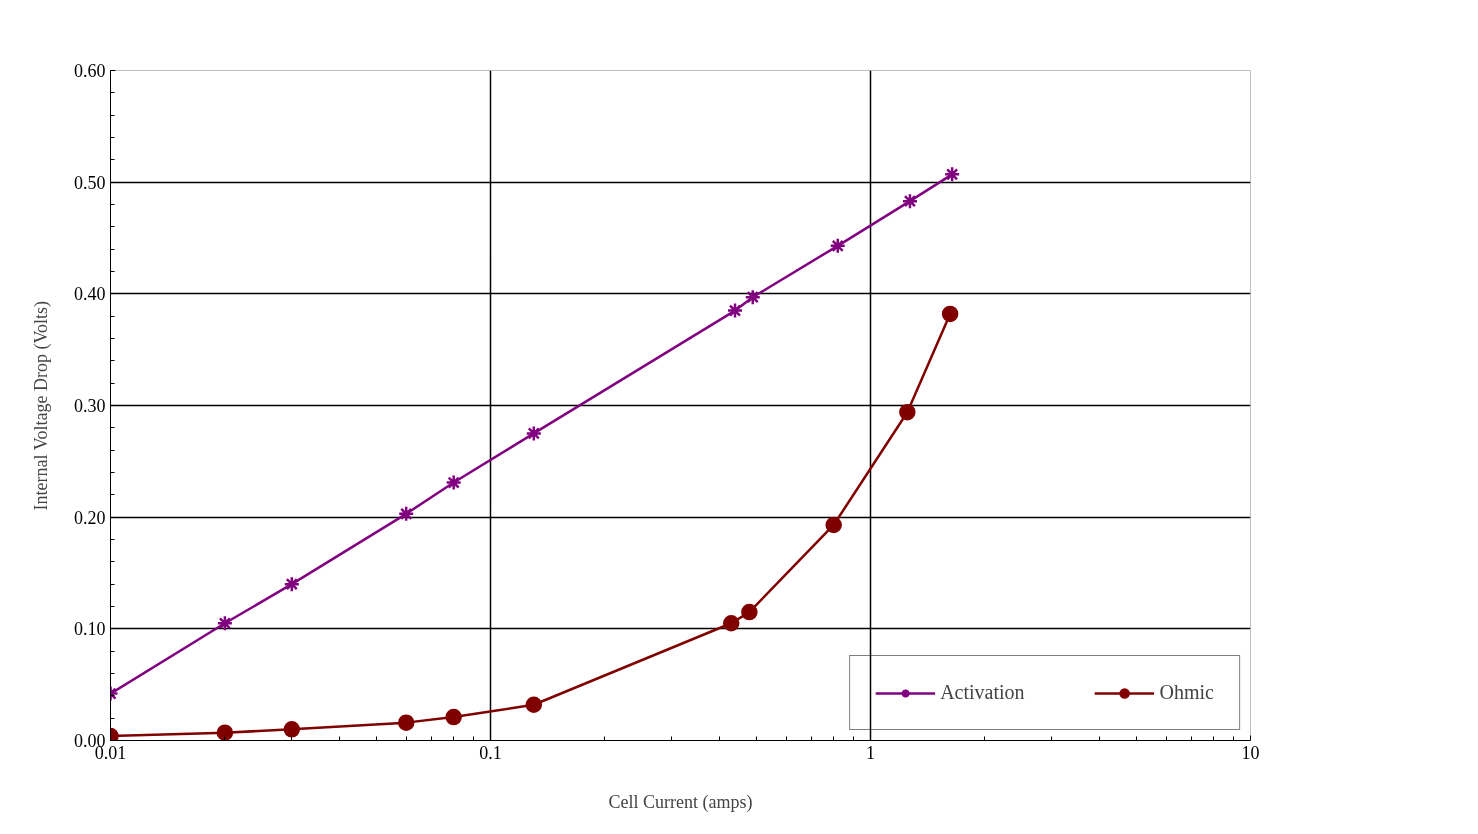 The width and height of the screenshot is (1478, 834). Describe the element at coordinates (90, 629) in the screenshot. I see `y-tick-label: 0.10` at that location.